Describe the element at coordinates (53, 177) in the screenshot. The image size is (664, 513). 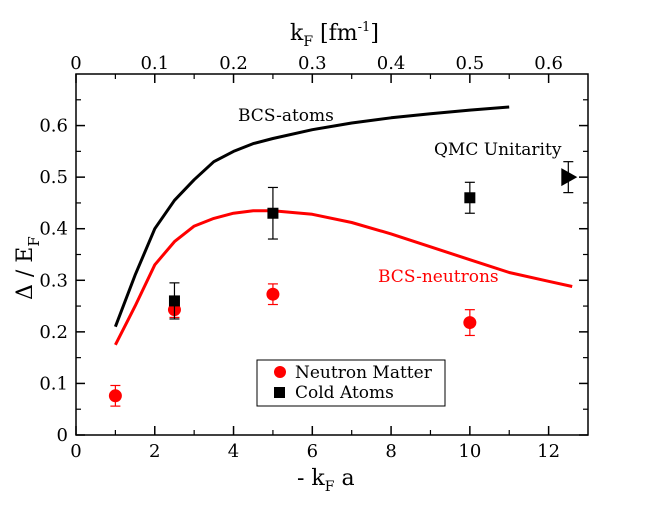
I see `left-tick-label: 0.5` at that location.